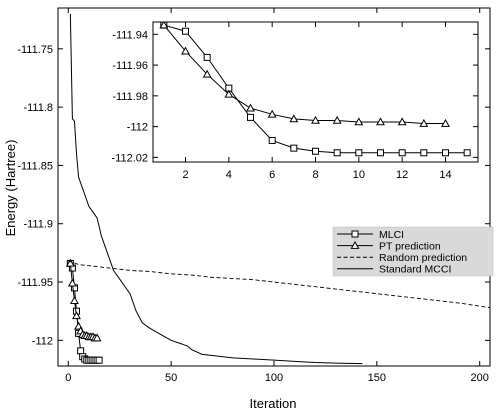 Image resolution: width=498 pixels, height=416 pixels. Describe the element at coordinates (68, 378) in the screenshot. I see `main-x-tick-label-0: 0` at that location.